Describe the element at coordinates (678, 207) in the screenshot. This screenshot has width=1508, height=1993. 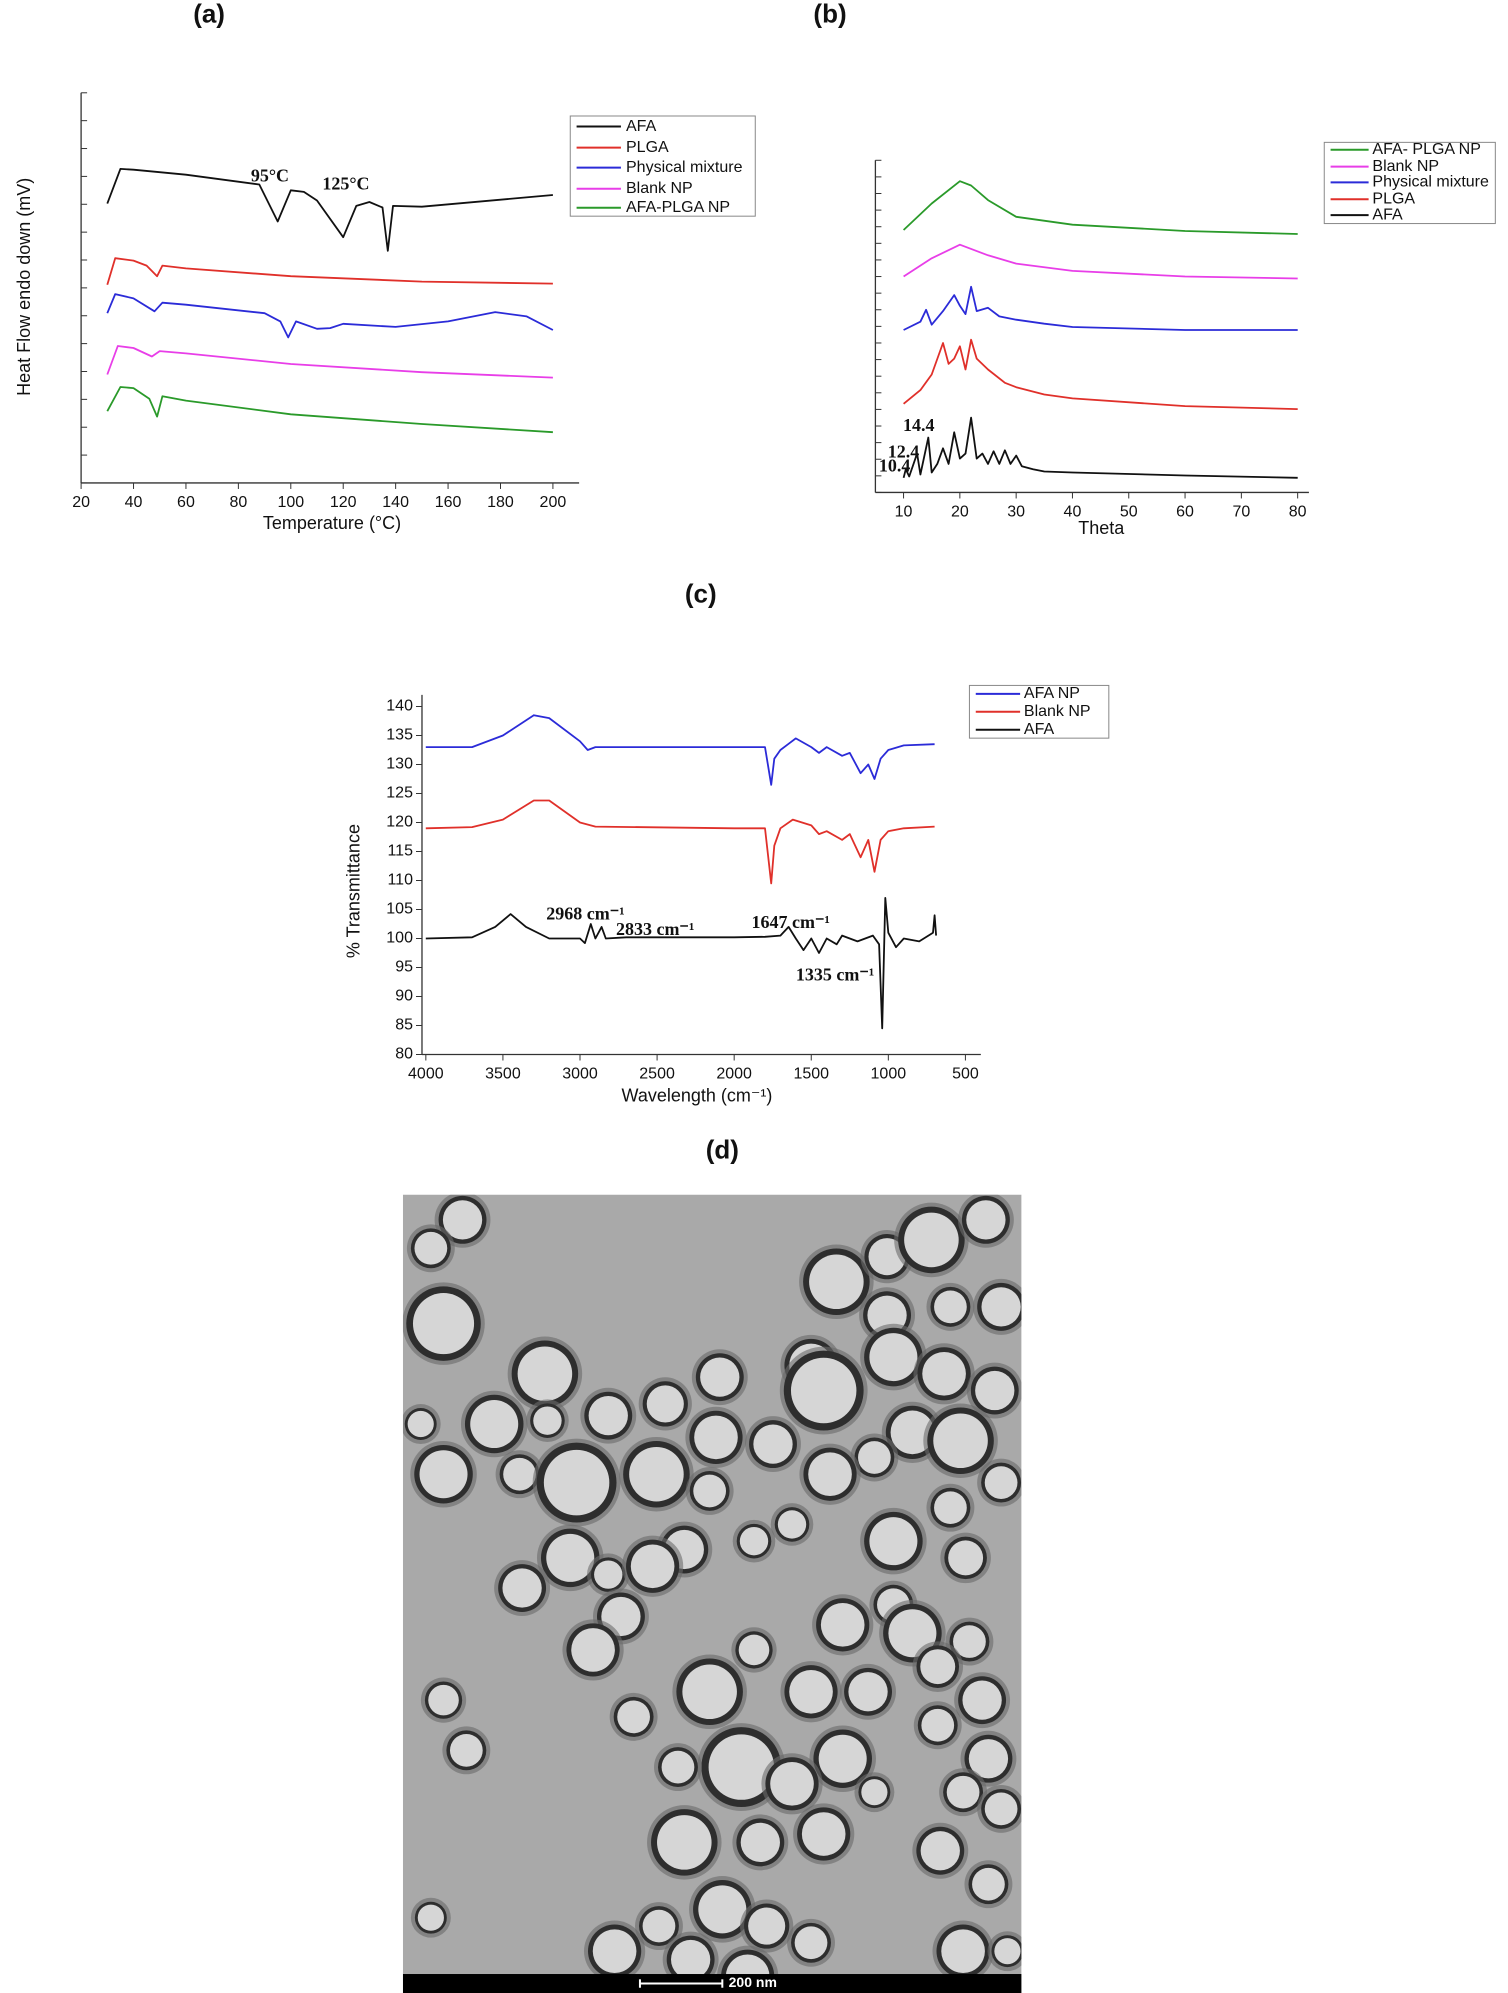
I see `legend-label: AFA-PLGA NP` at that location.